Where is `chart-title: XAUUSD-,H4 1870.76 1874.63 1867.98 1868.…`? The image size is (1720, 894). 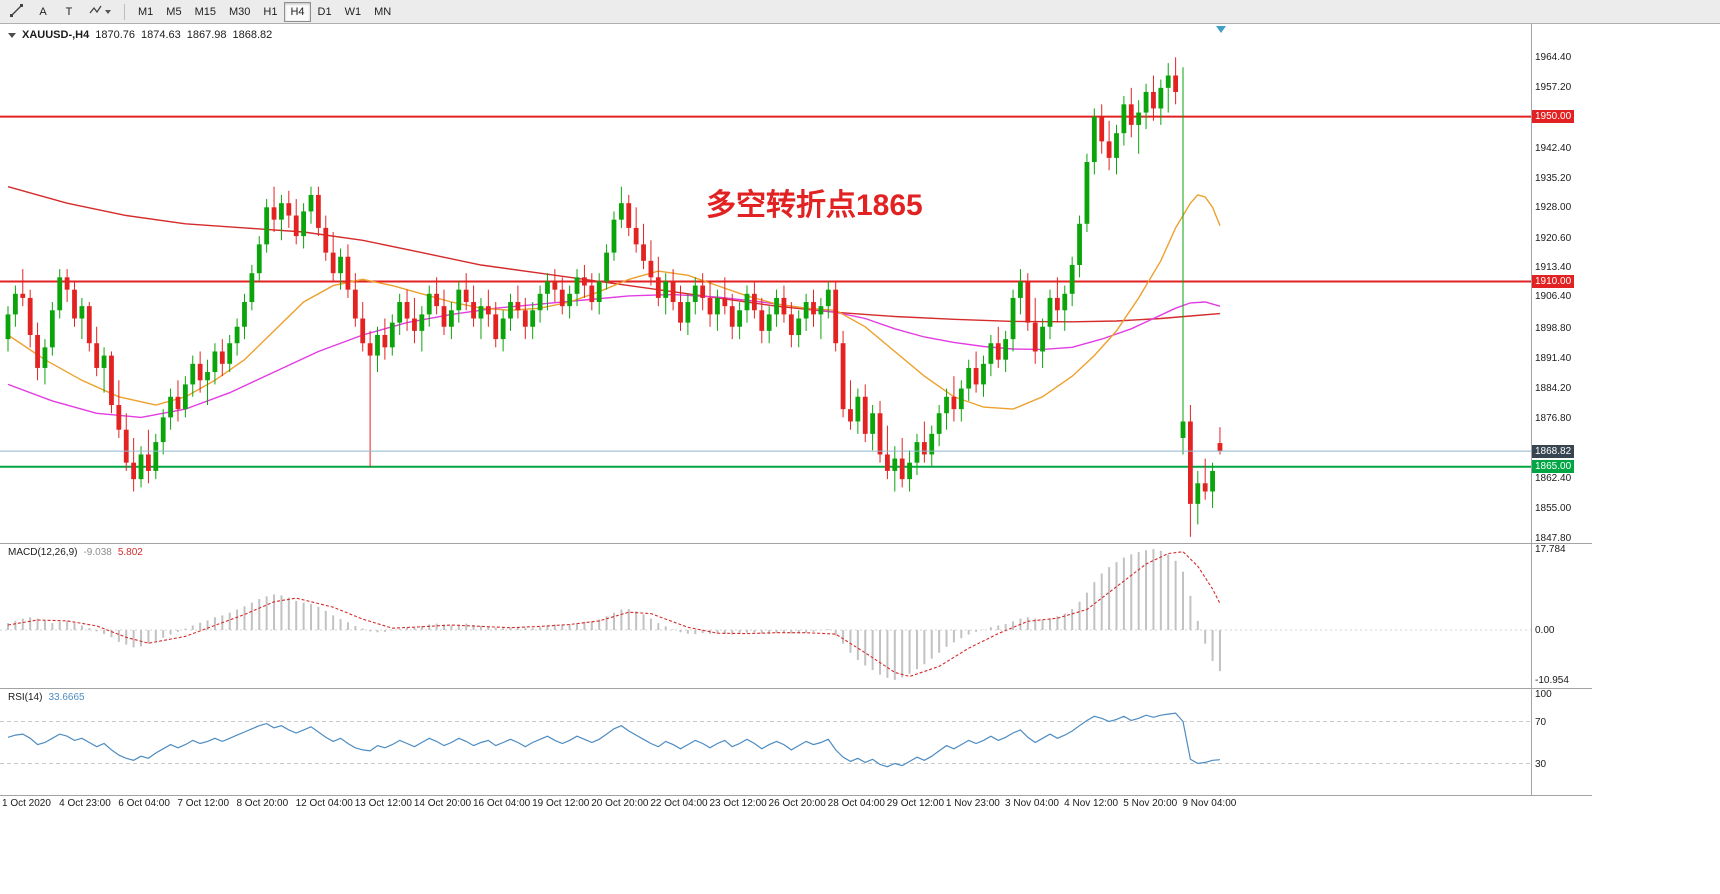
chart-title: XAUUSD-,H4 1870.76 1874.63 1867.98 1868.… is located at coordinates (140, 35).